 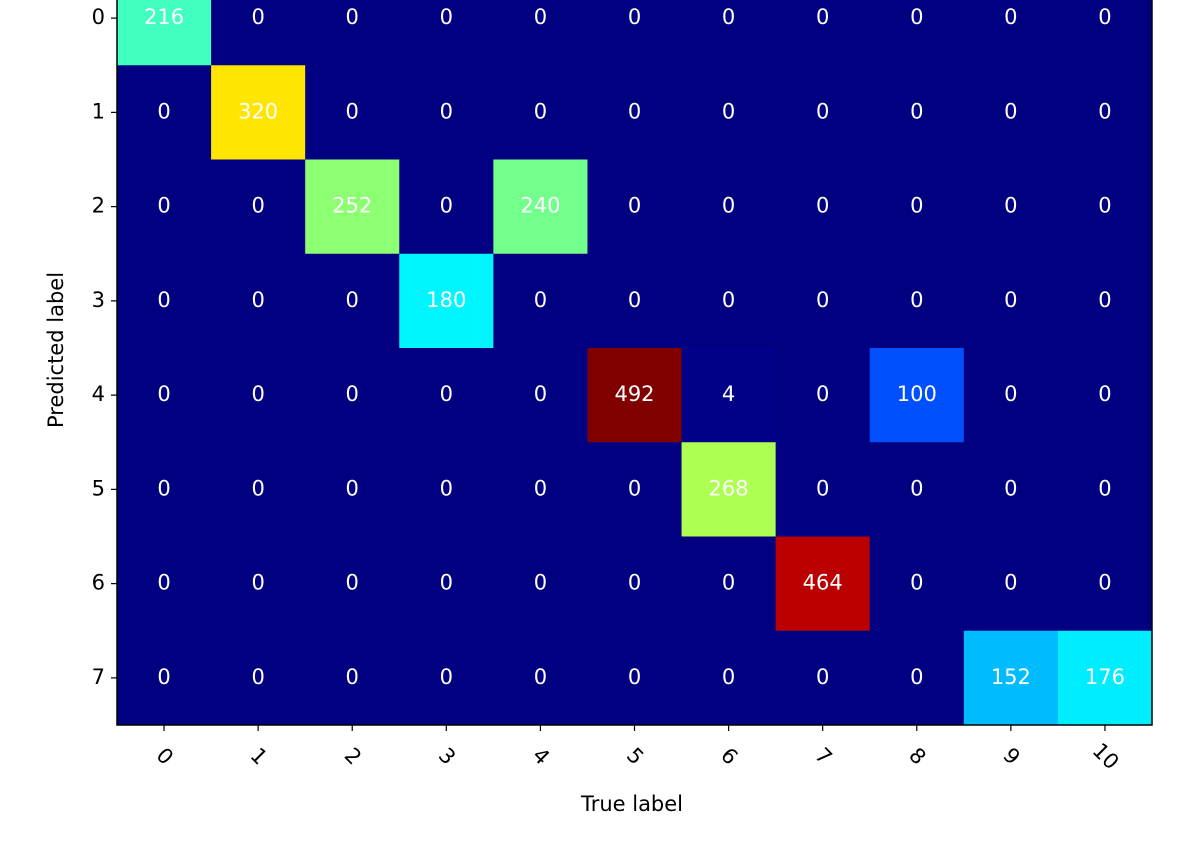 What do you see at coordinates (98, 111) in the screenshot?
I see `y-tick-label: 1` at bounding box center [98, 111].